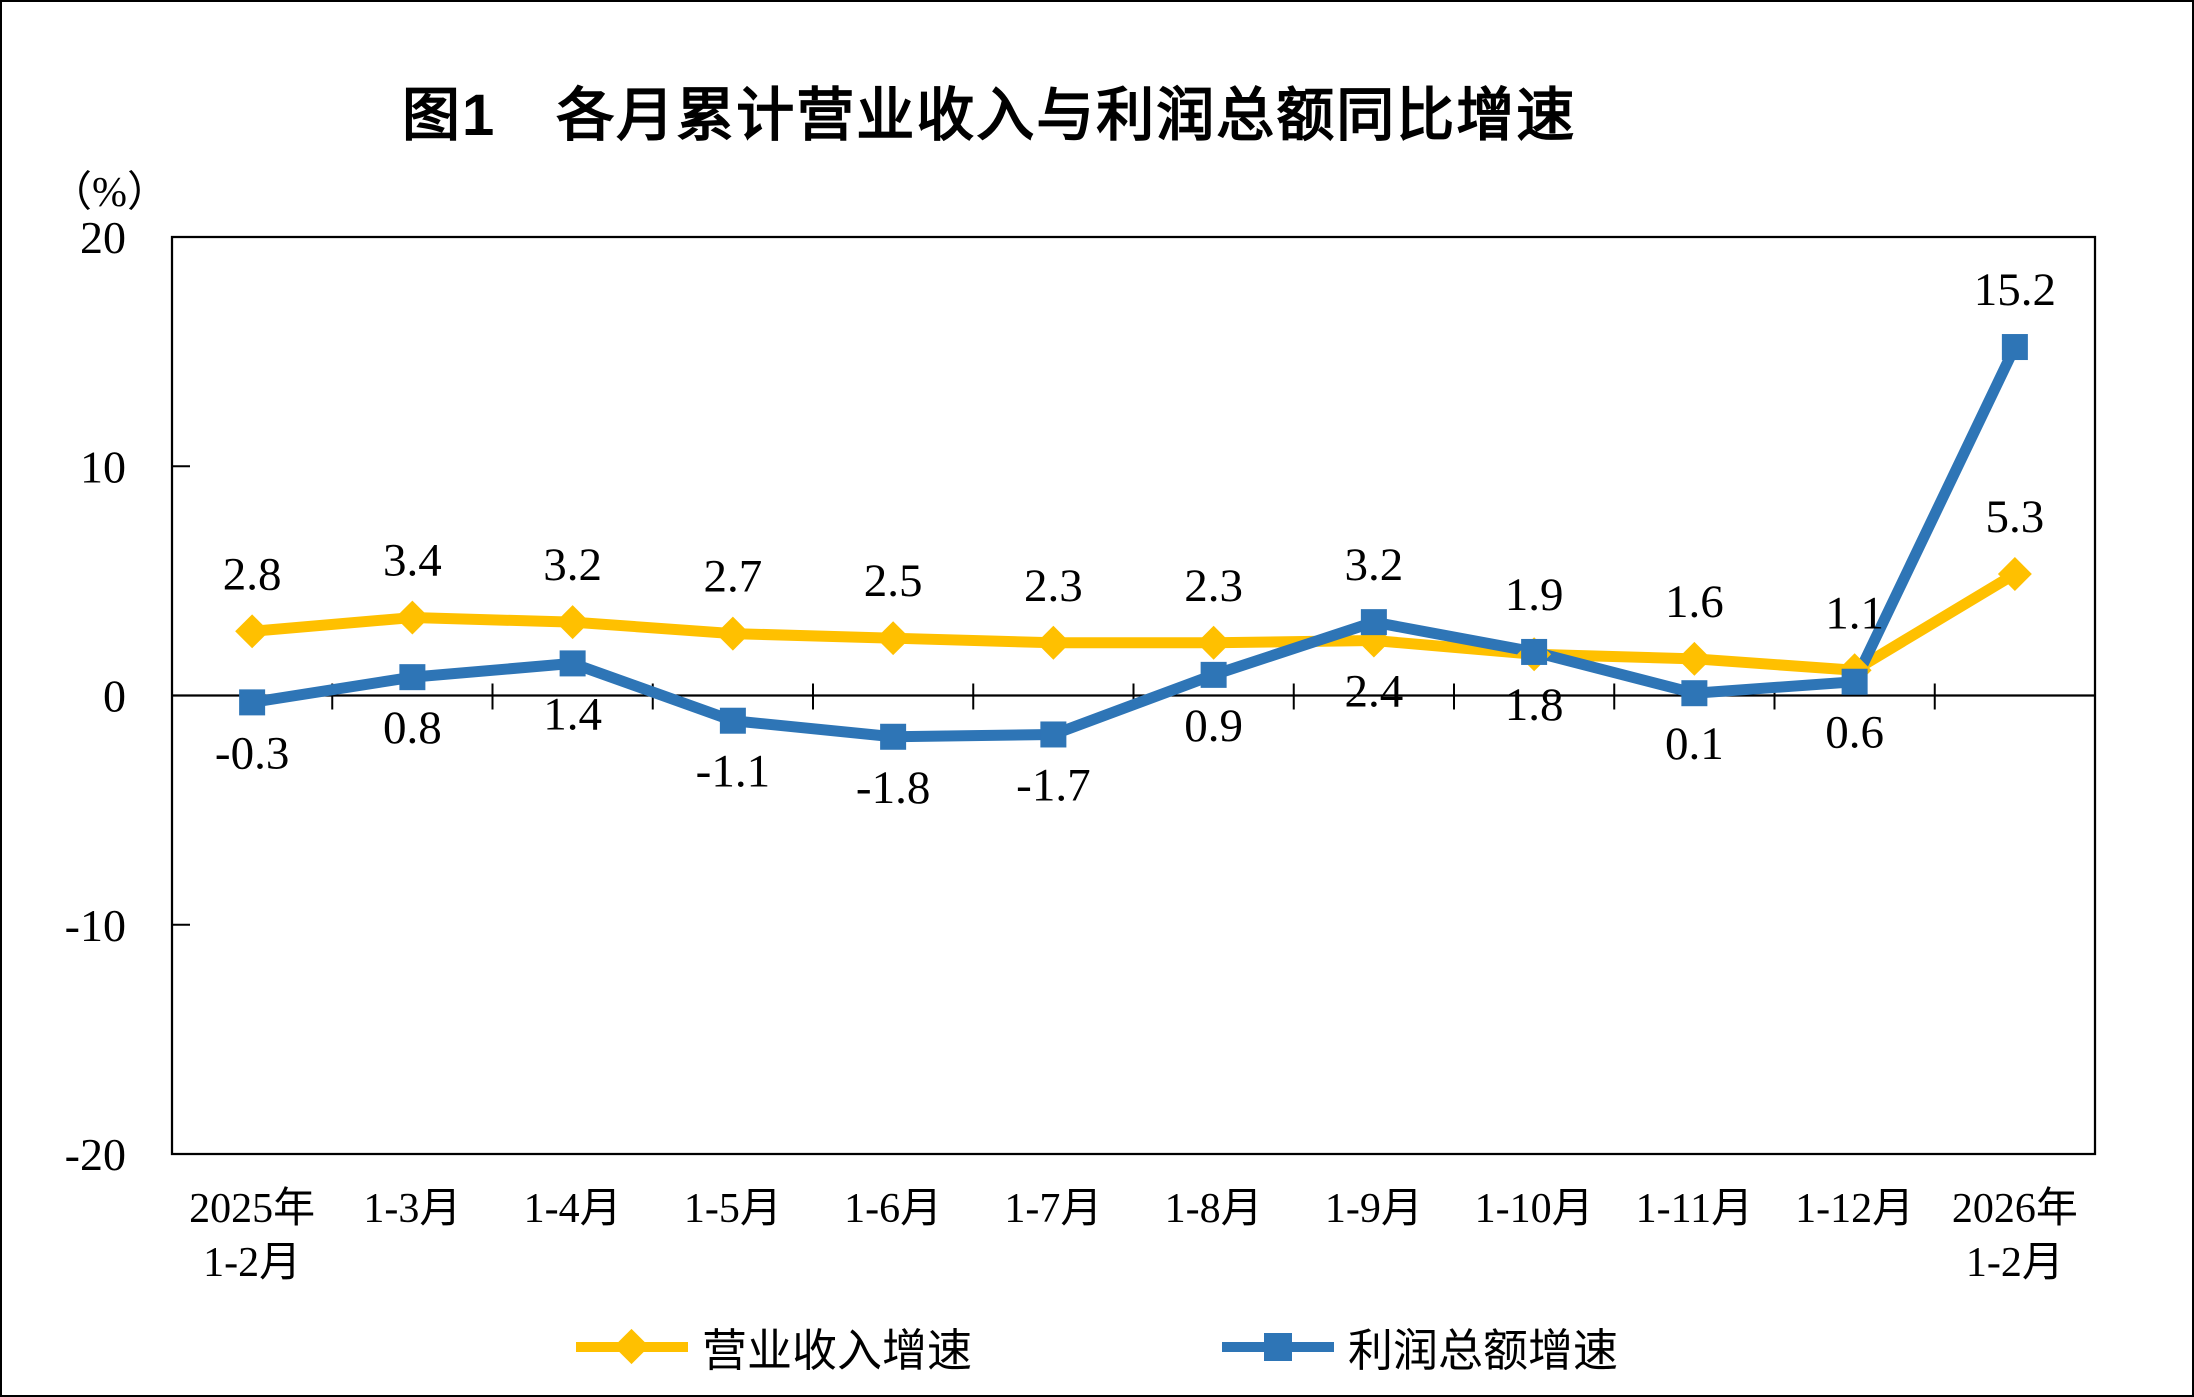 Image resolution: width=2194 pixels, height=1397 pixels. Describe the element at coordinates (572, 565) in the screenshot. I see `revenue-growth-data-label: 3.2` at that location.